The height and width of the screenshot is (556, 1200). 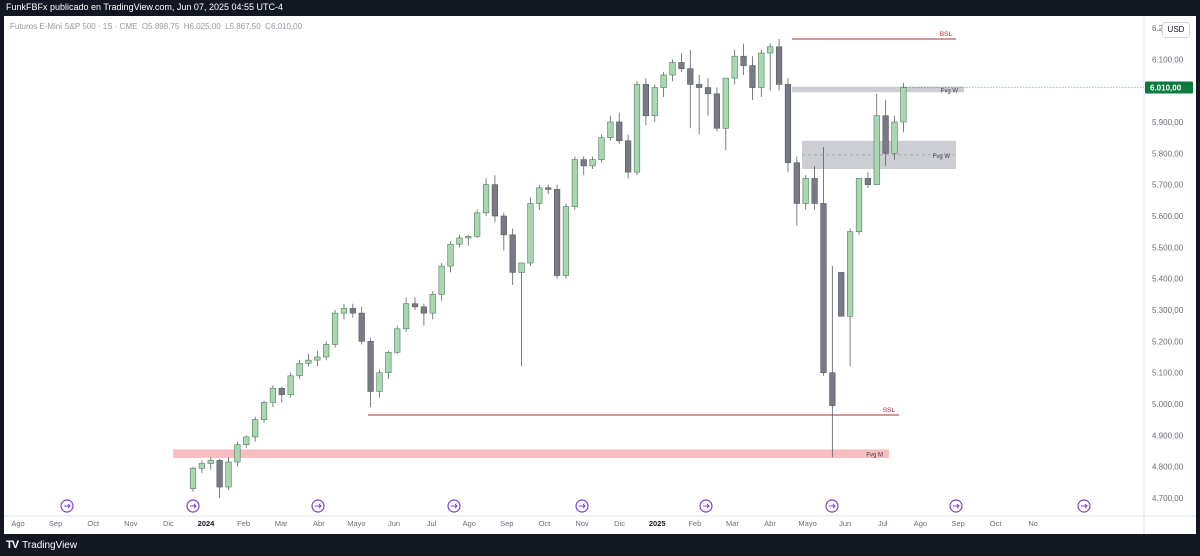 What do you see at coordinates (1168, 310) in the screenshot?
I see `price-tick-label: 5.300,00` at bounding box center [1168, 310].